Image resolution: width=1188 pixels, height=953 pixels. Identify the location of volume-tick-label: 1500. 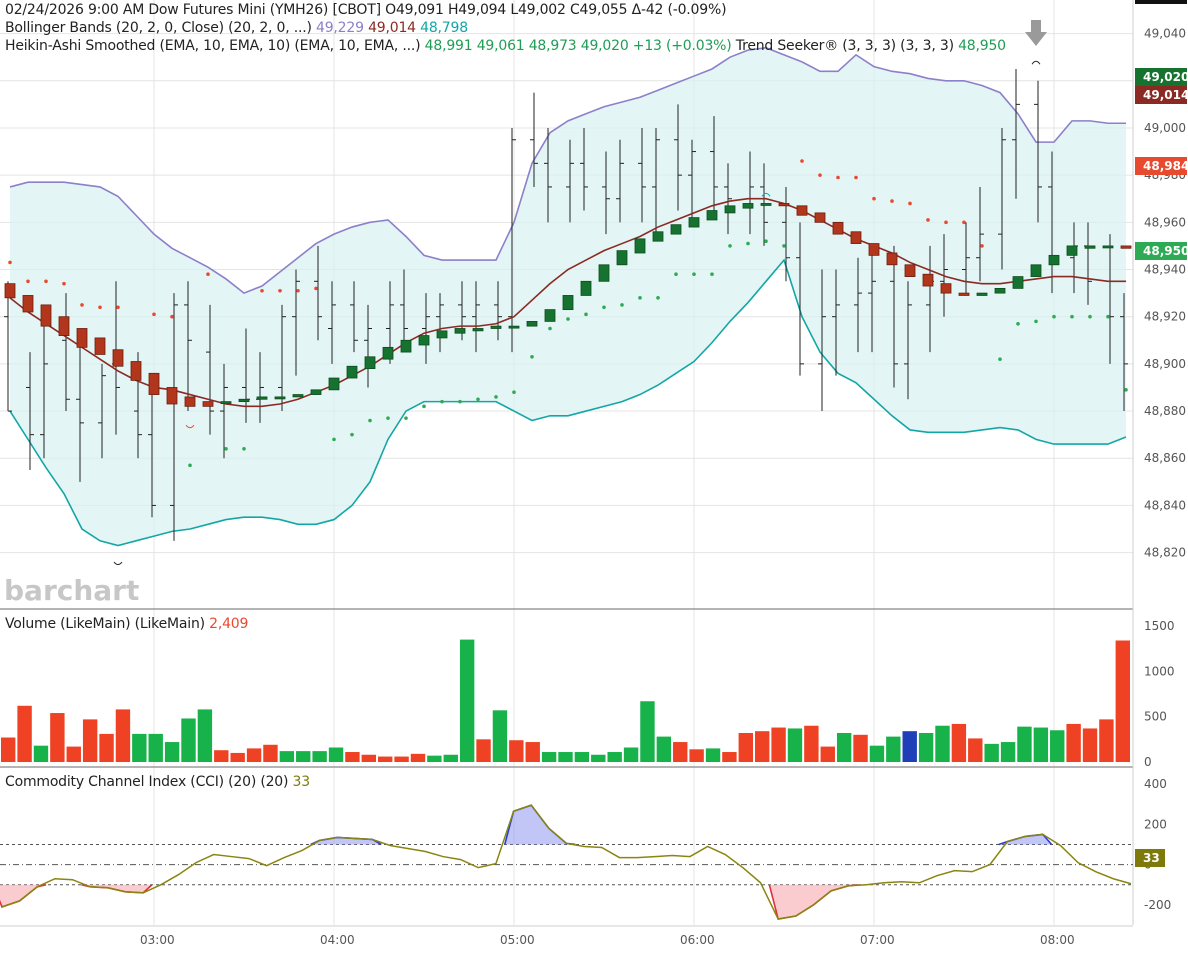
(1159, 626).